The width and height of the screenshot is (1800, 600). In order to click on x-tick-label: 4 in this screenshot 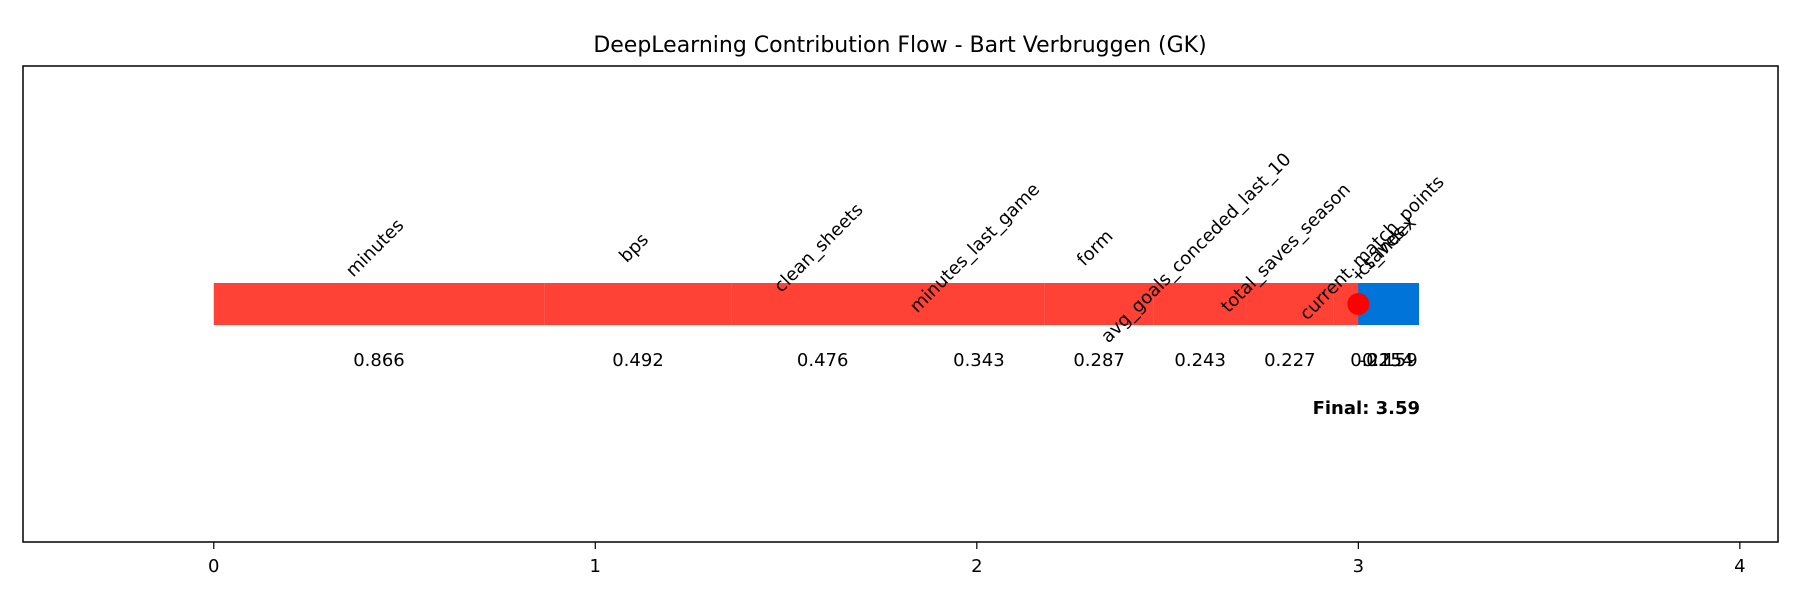, I will do `click(1739, 566)`.